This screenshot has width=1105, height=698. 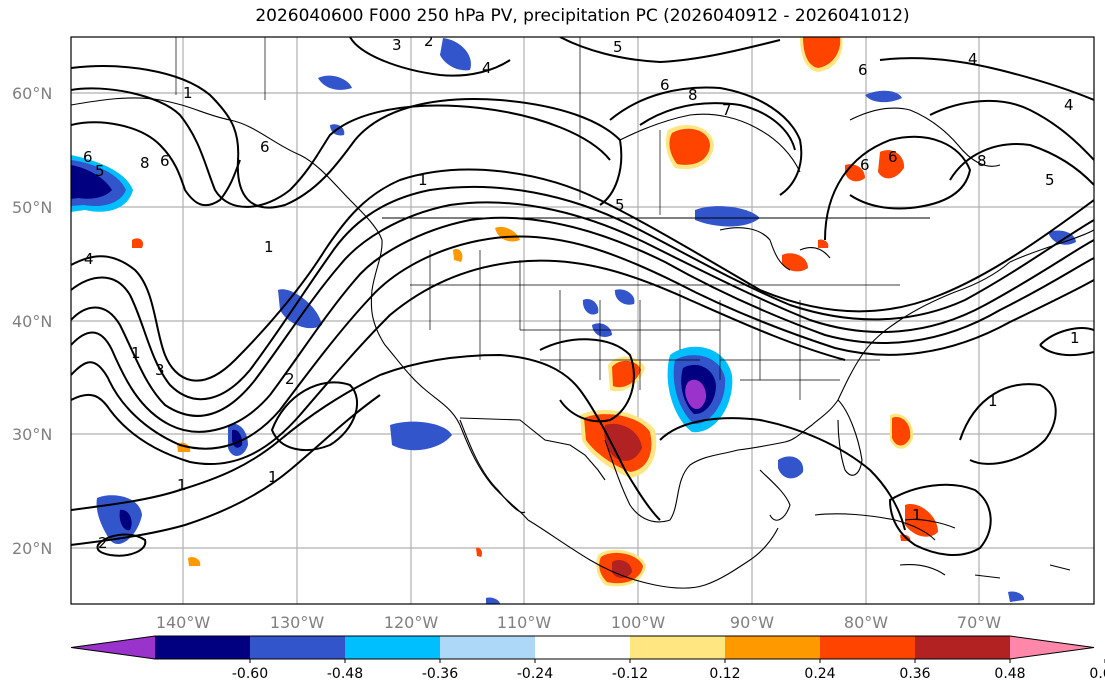 What do you see at coordinates (689, 146) in the screenshot?
I see `shade-pos-manitoba` at bounding box center [689, 146].